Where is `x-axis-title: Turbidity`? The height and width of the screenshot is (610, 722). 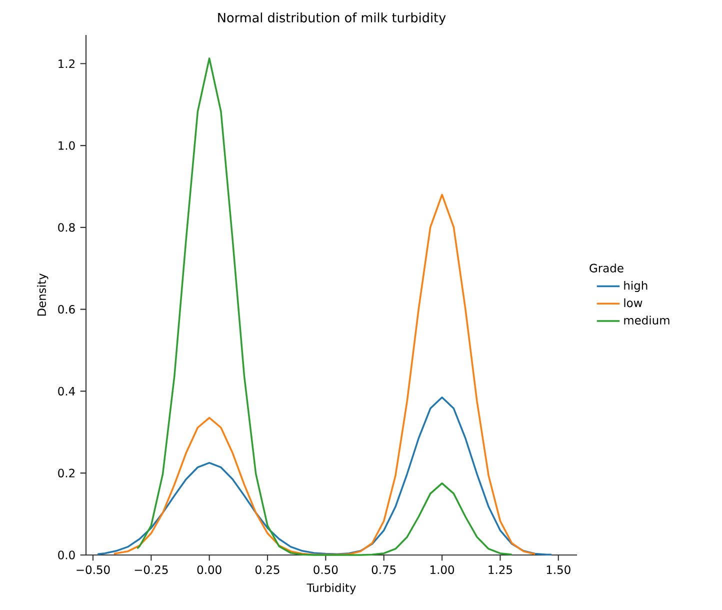 x-axis-title: Turbidity is located at coordinates (331, 588).